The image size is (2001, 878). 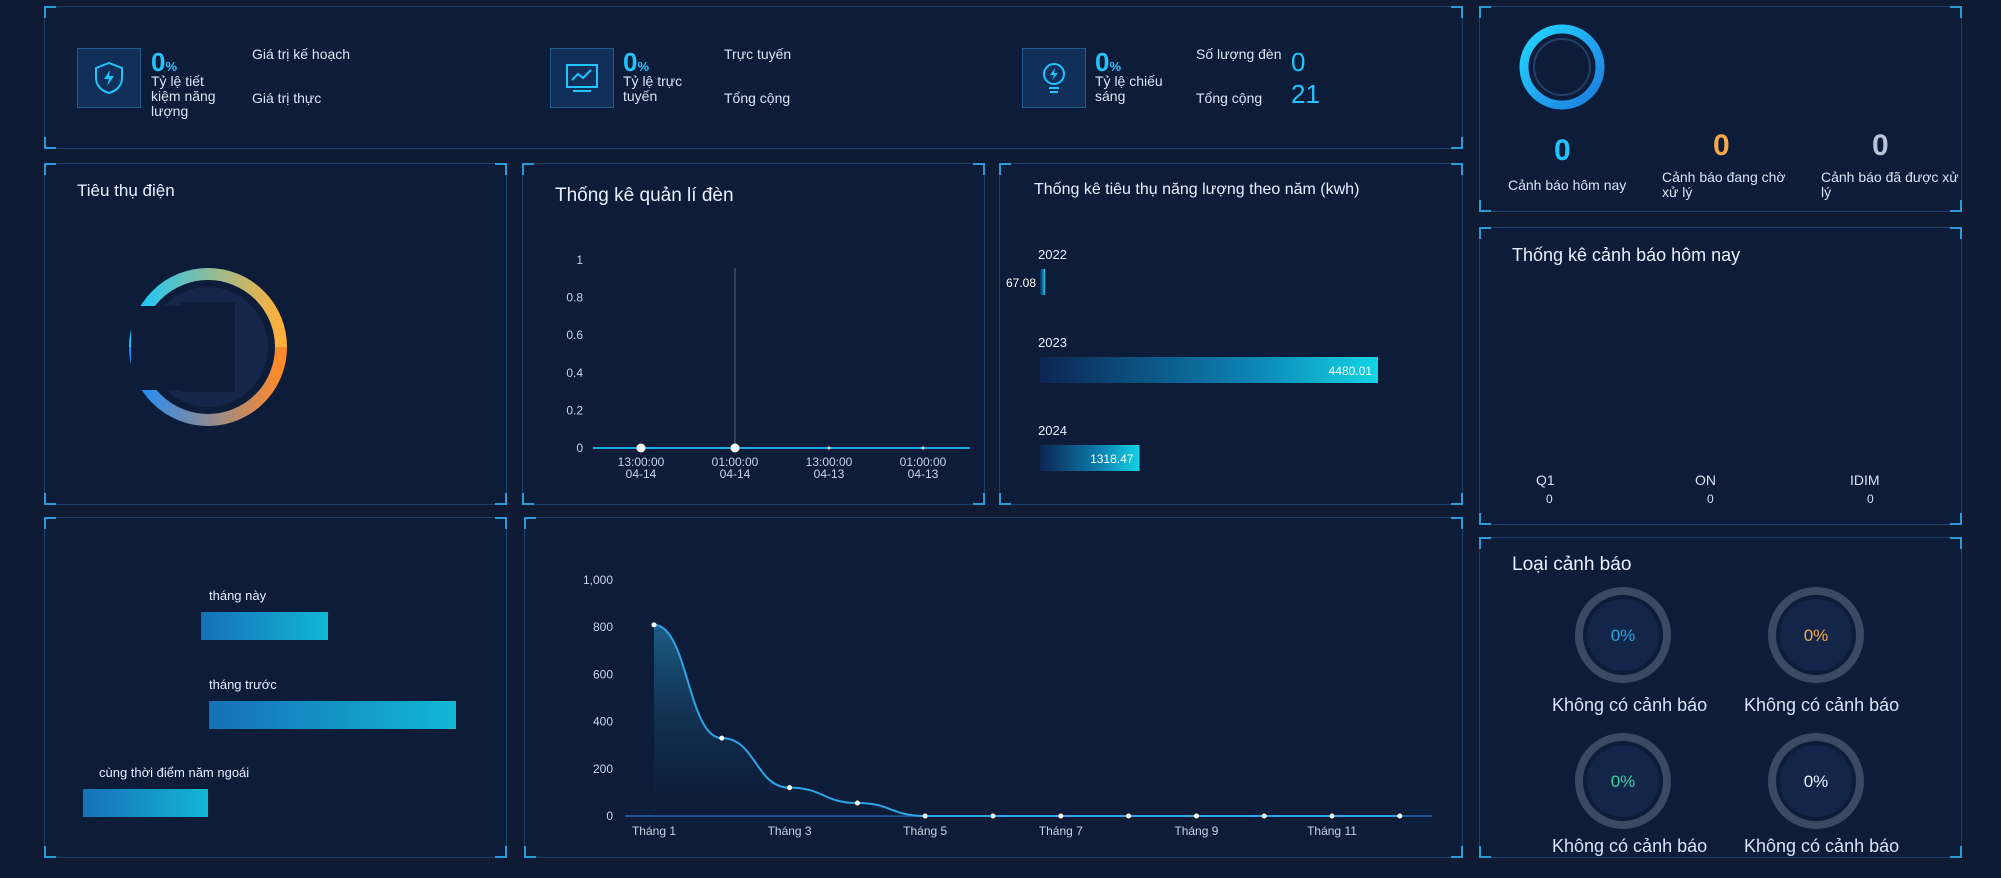 I want to click on actual-value-label: Giá trị thực, so click(x=287, y=98).